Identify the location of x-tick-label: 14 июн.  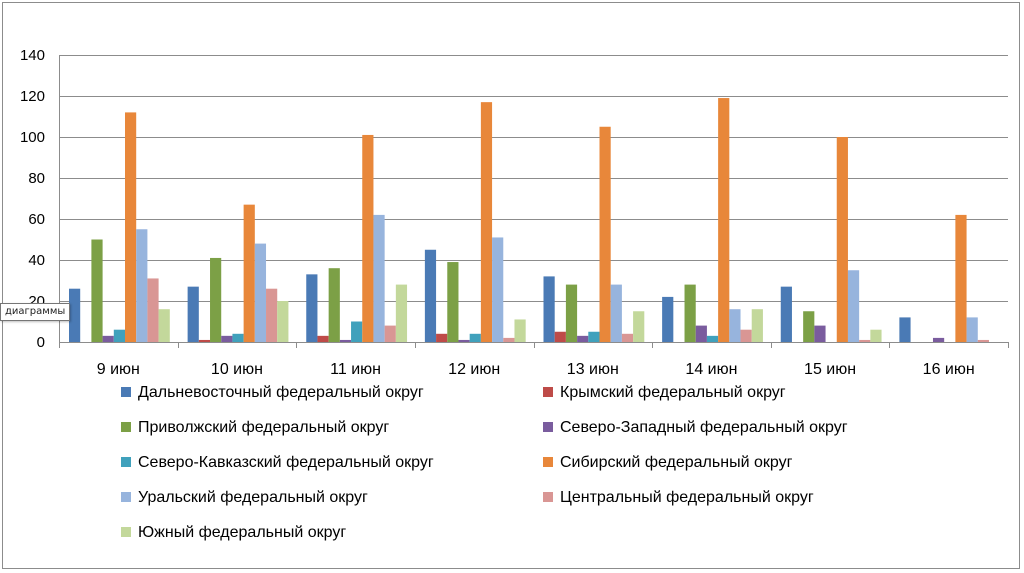
(711, 369).